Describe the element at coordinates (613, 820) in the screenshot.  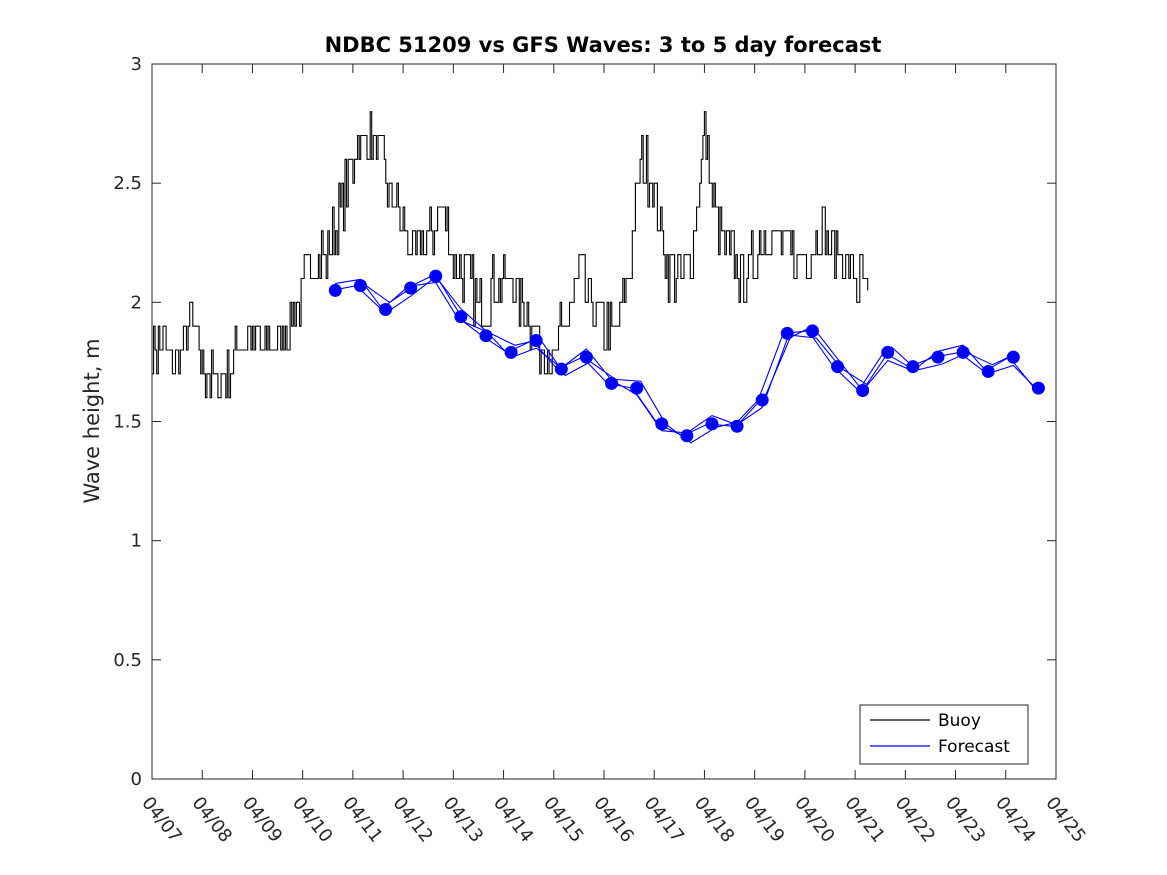
I see `x-tick-label: 04/16` at that location.